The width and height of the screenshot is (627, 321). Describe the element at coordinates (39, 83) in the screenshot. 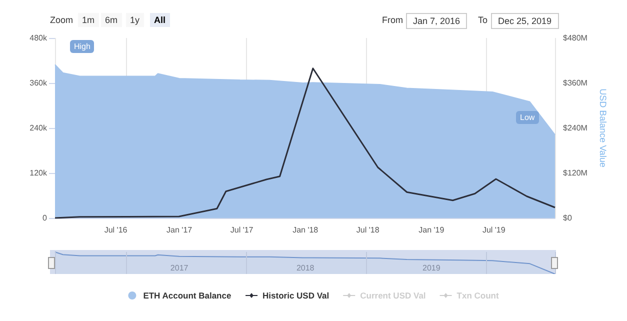

I see `y-tick-label: 360k` at that location.